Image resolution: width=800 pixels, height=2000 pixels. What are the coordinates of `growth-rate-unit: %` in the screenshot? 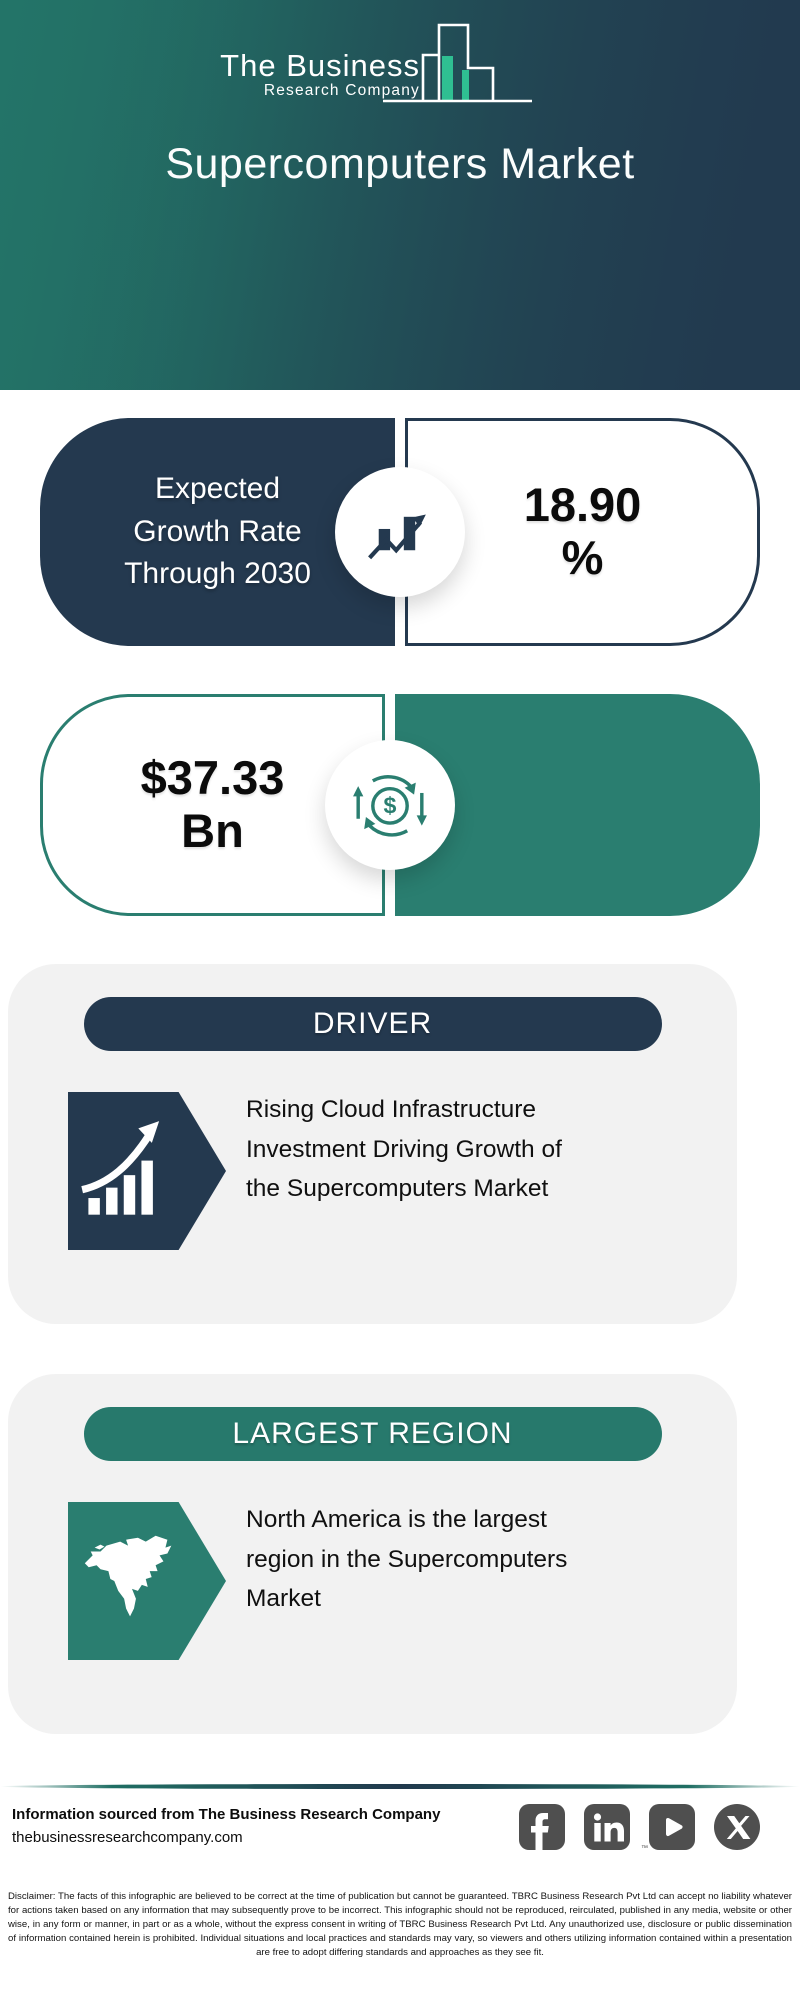 It's located at (582, 557).